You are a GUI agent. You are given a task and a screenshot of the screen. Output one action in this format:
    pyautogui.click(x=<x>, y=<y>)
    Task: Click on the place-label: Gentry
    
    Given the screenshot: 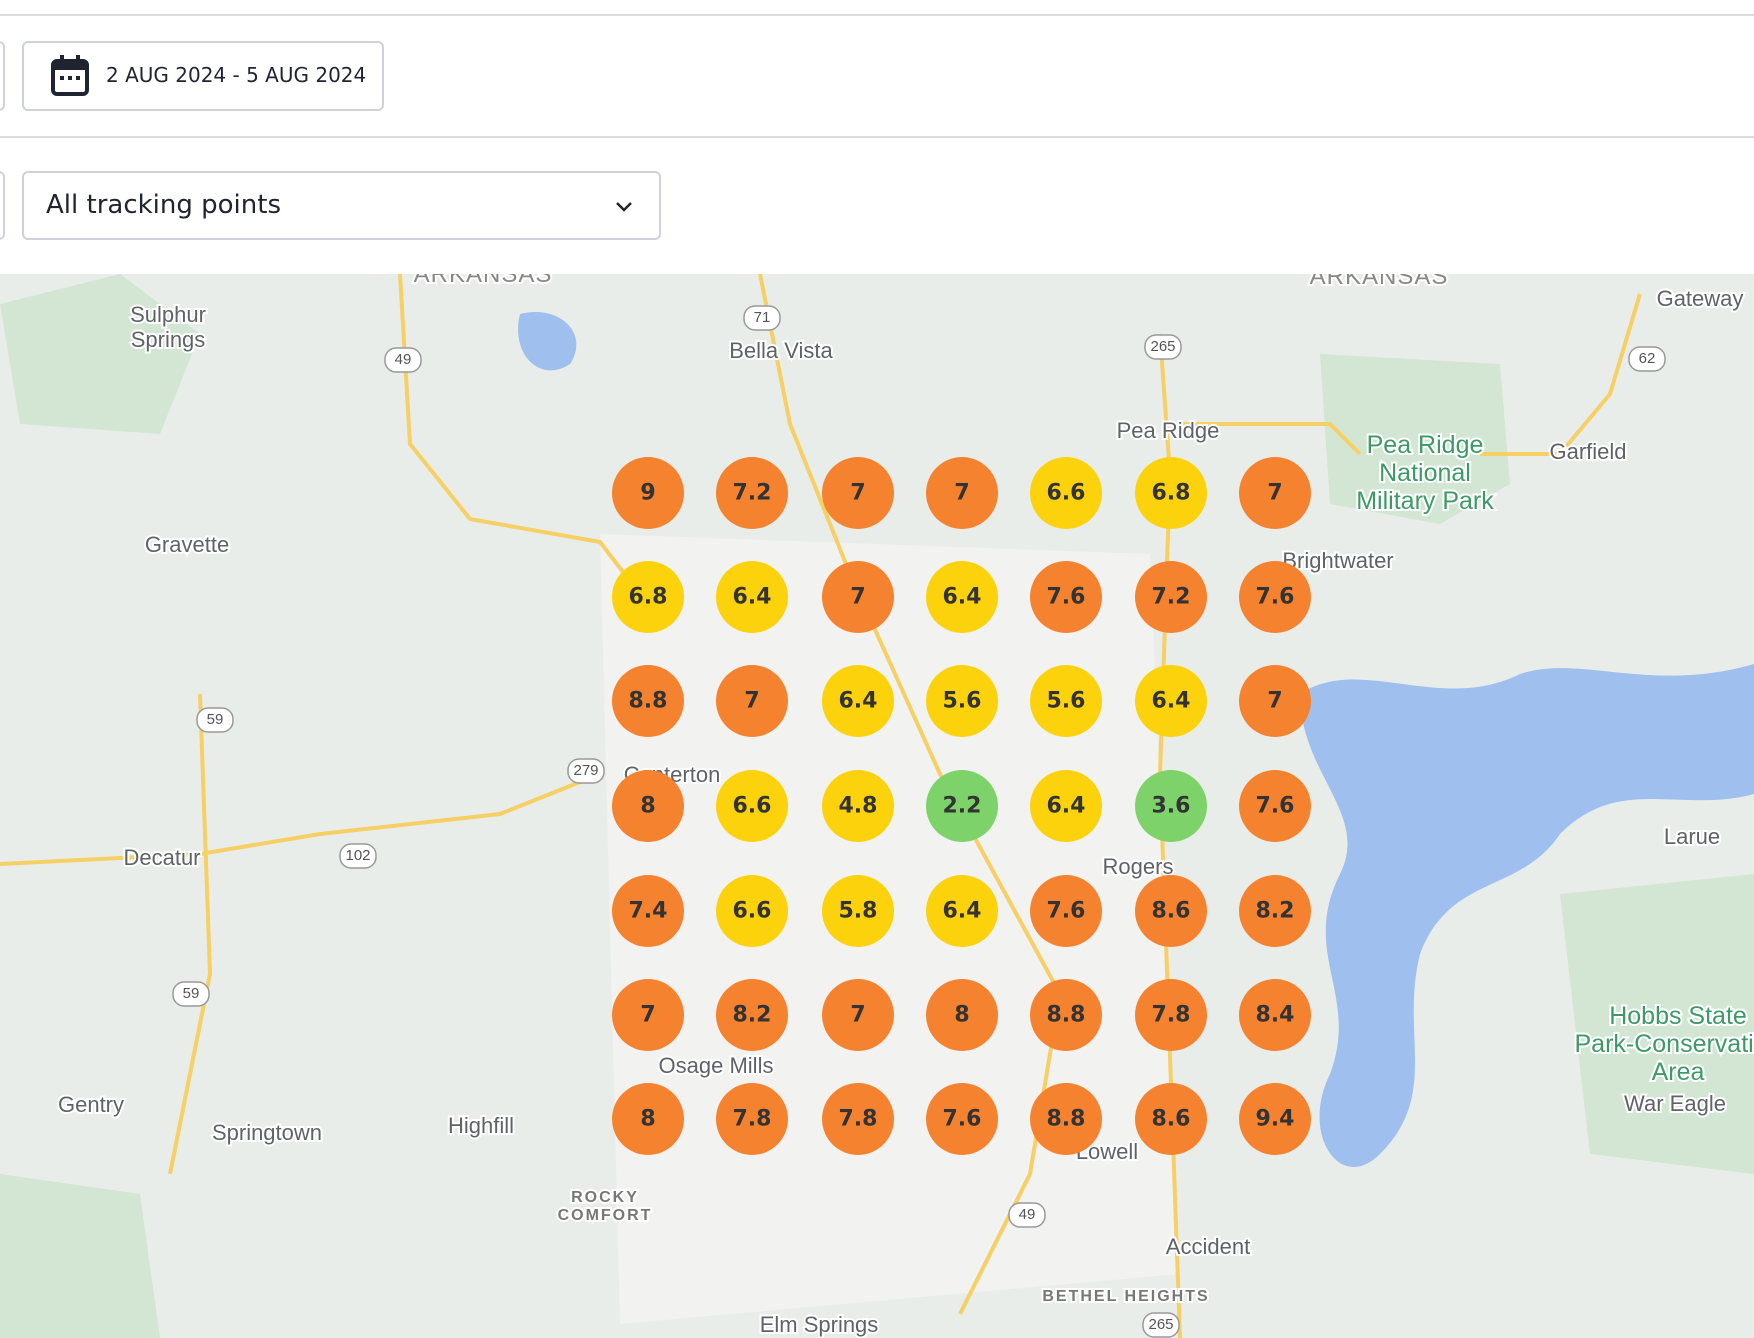 What is the action you would take?
    pyautogui.click(x=91, y=1104)
    